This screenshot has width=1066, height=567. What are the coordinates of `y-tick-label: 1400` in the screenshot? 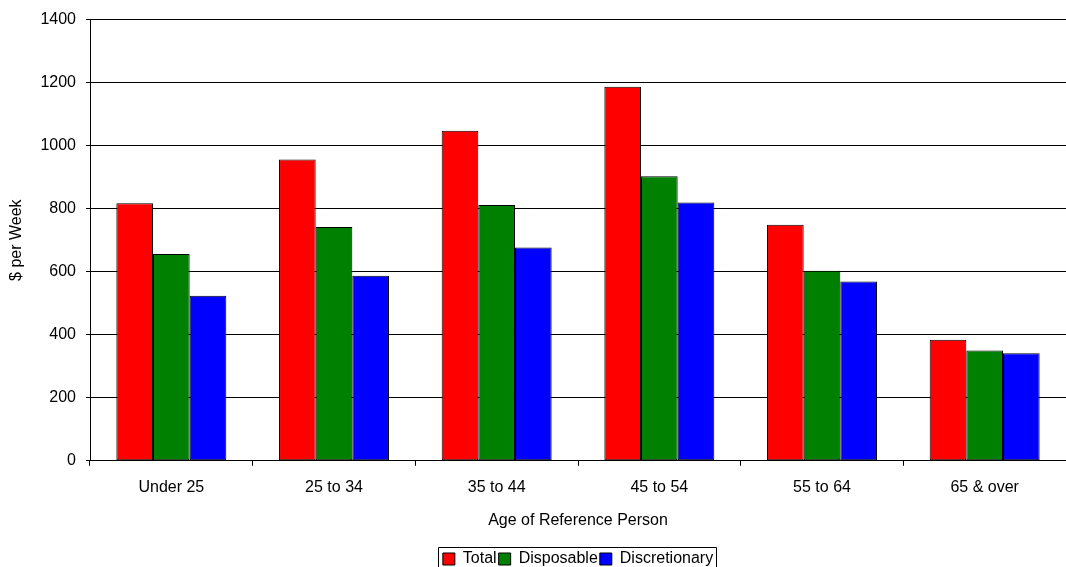 It's located at (58, 19).